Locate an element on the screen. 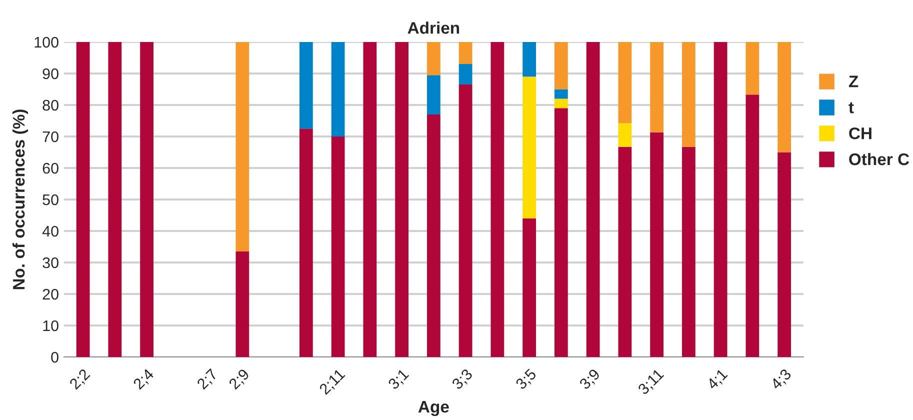  x-tick-label: 2;9 is located at coordinates (240, 380).